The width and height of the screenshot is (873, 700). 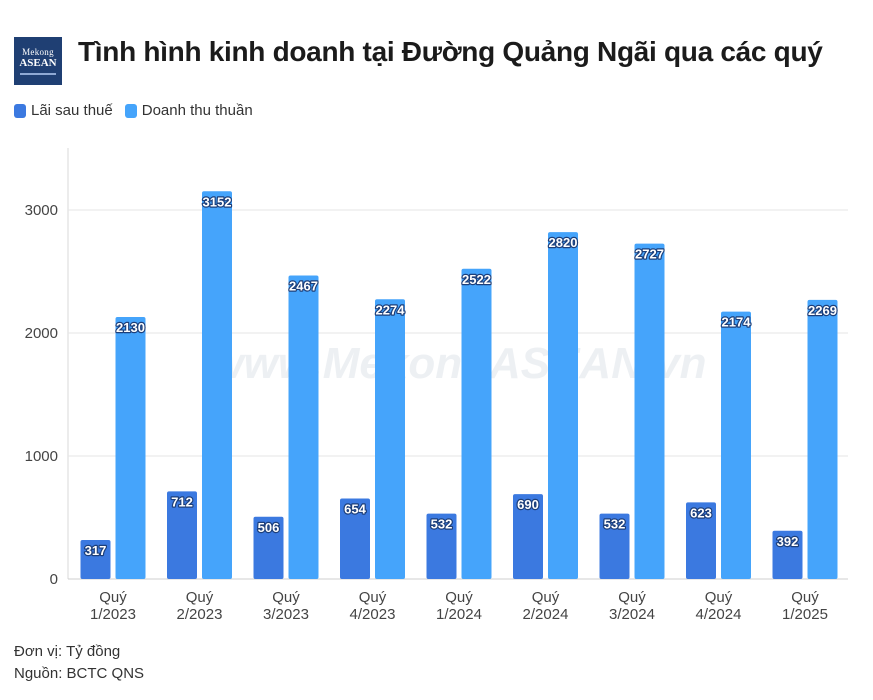 I want to click on data-label-revenue: 2522, so click(x=476, y=279).